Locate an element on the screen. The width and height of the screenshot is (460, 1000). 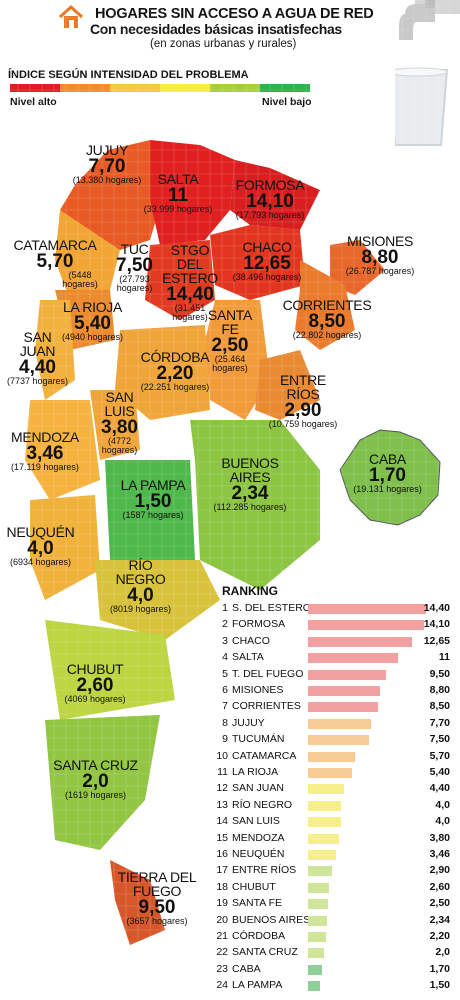
ranking-row: 15 MENDOZA 3,80 is located at coordinates (336, 838).